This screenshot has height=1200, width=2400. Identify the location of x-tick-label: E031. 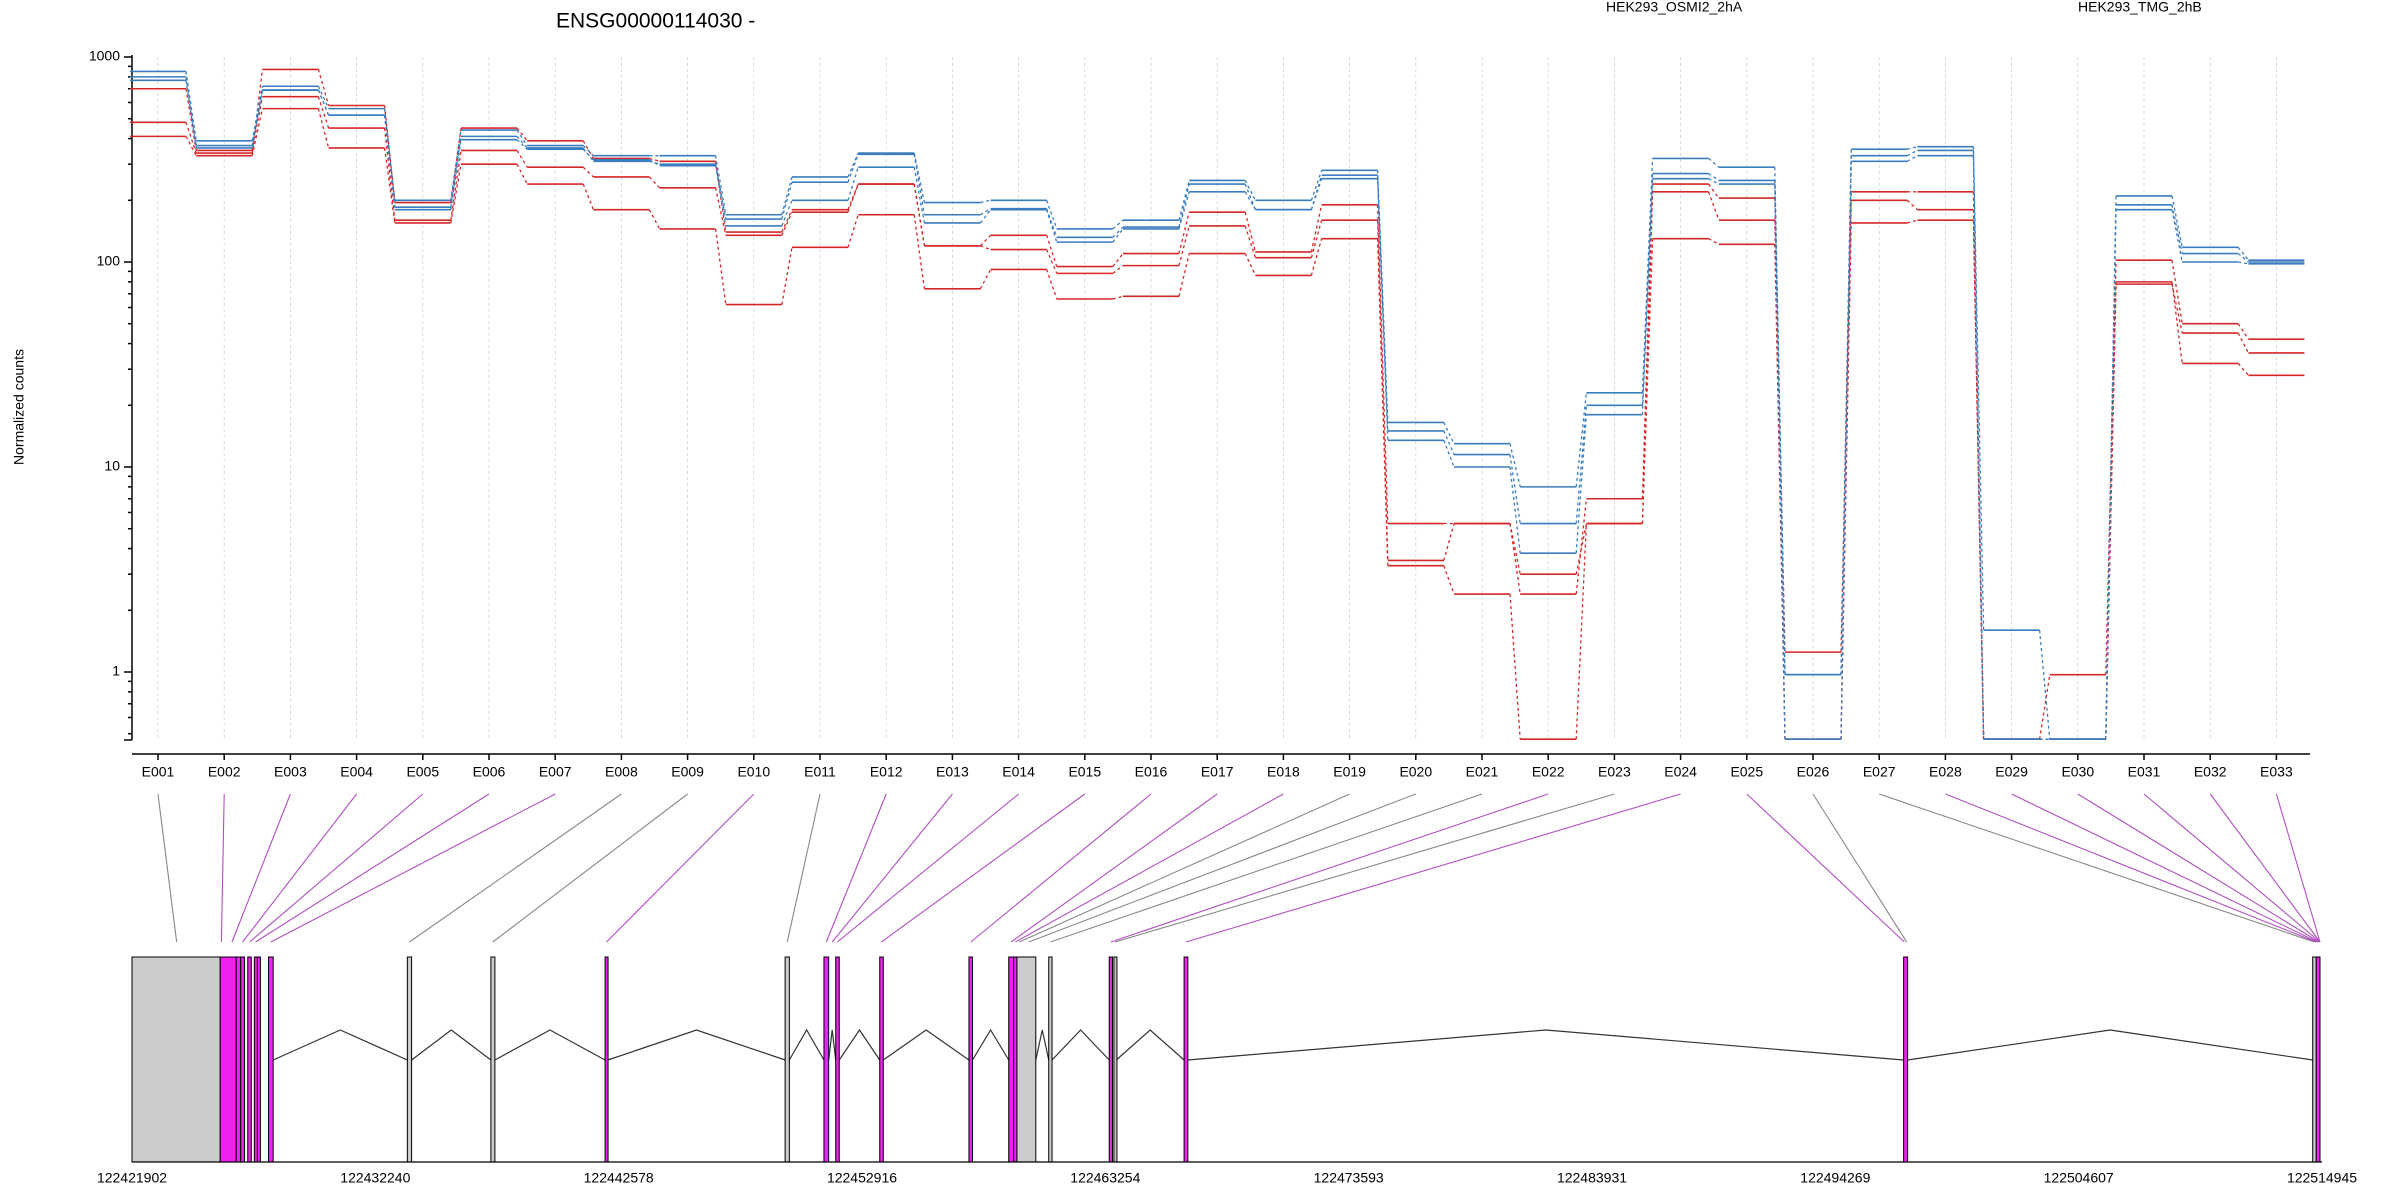
(2144, 772).